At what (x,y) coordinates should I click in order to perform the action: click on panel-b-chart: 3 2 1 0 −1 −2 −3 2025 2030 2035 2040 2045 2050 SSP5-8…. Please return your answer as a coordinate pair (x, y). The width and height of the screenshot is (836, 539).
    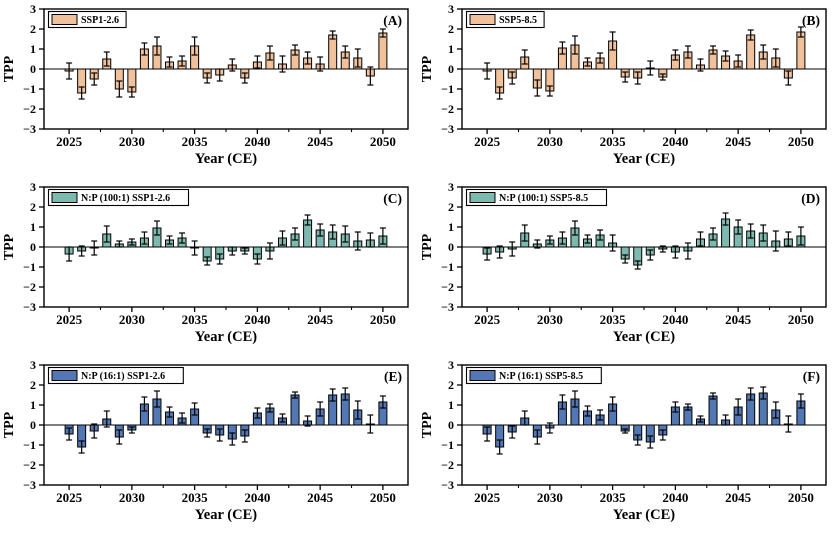
    Looking at the image, I should click on (623, 84).